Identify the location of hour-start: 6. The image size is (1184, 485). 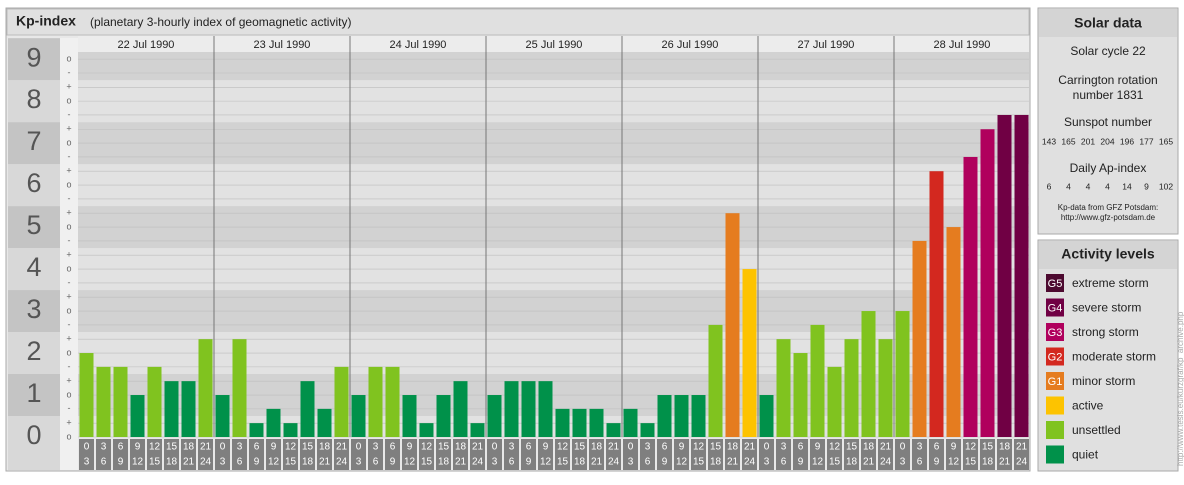
(257, 447).